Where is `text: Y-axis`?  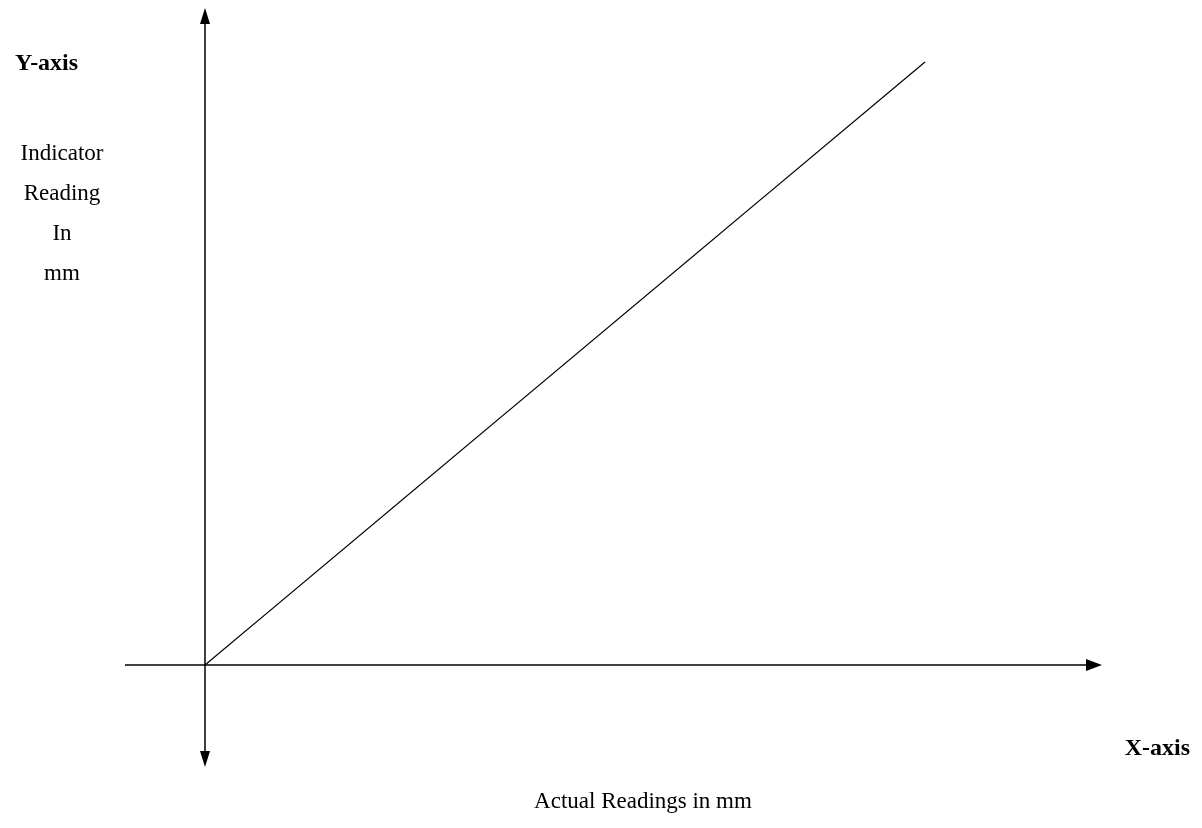 text: Y-axis is located at coordinates (47, 62).